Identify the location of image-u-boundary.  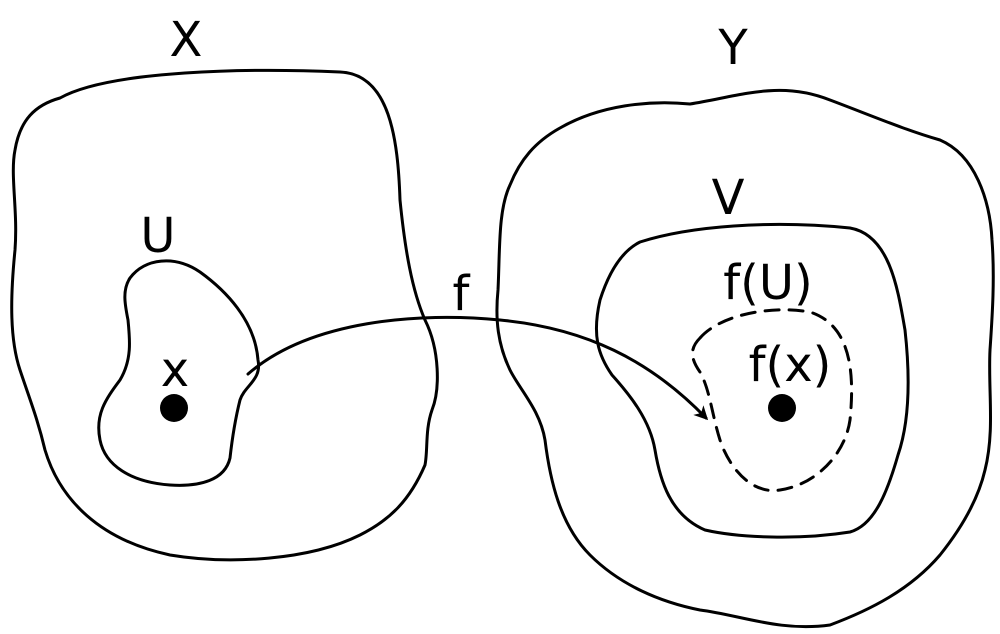
(772, 400).